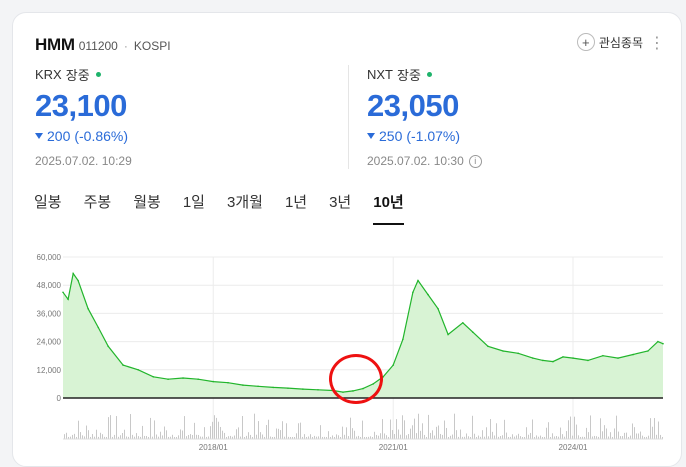 The image size is (686, 467). Describe the element at coordinates (147, 202) in the screenshot. I see `tab-monthly: 월봉` at that location.